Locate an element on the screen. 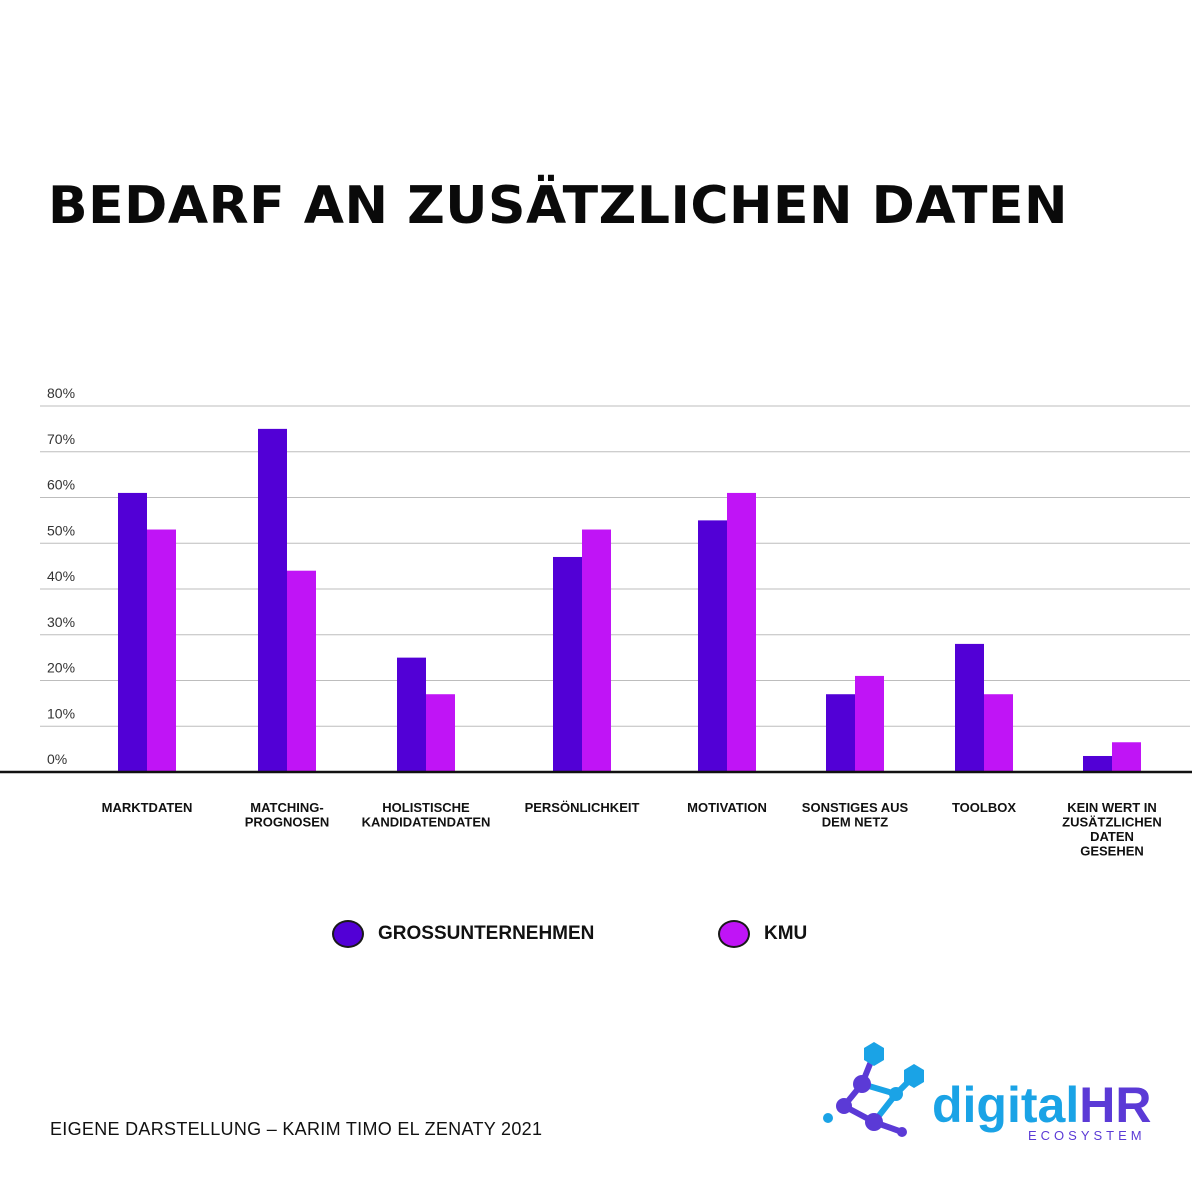 This screenshot has width=1200, height=1200. digital-hr-ecosystem-logo: digitalHR ECOSYSTEM is located at coordinates (987, 1092).